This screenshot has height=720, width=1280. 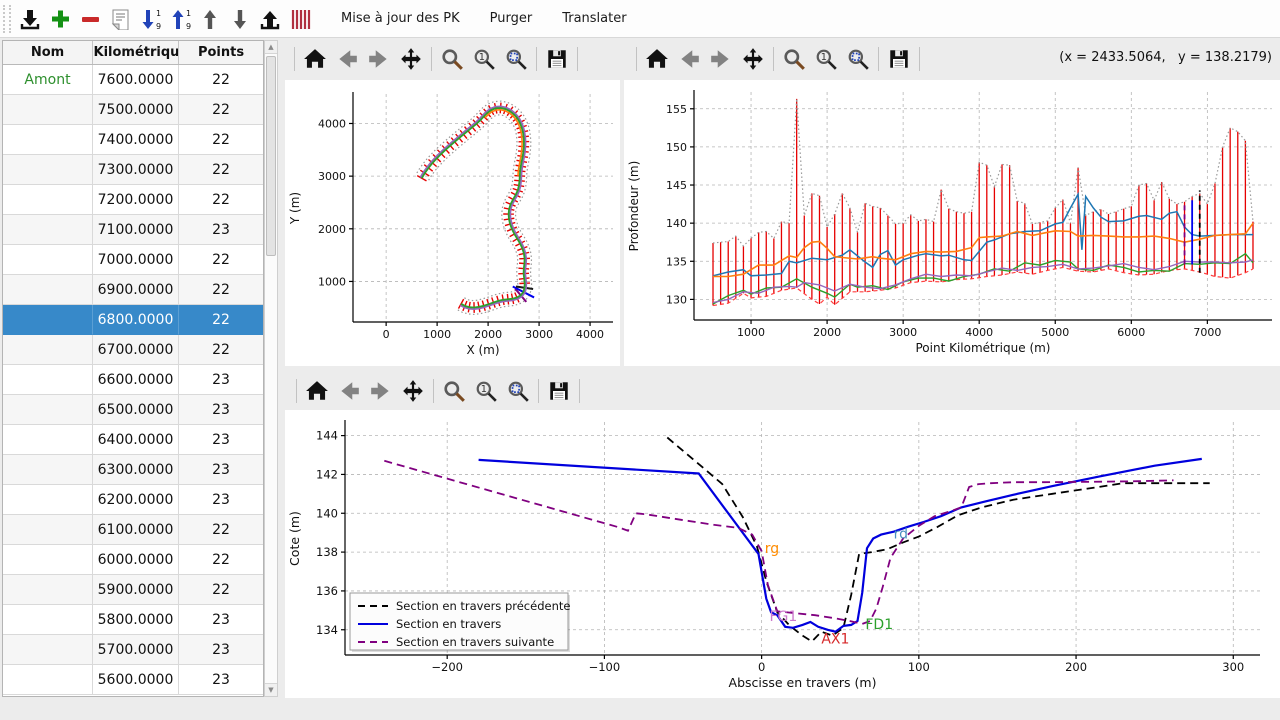 I want to click on table-row: 5700.0000 23, so click(x=133, y=650).